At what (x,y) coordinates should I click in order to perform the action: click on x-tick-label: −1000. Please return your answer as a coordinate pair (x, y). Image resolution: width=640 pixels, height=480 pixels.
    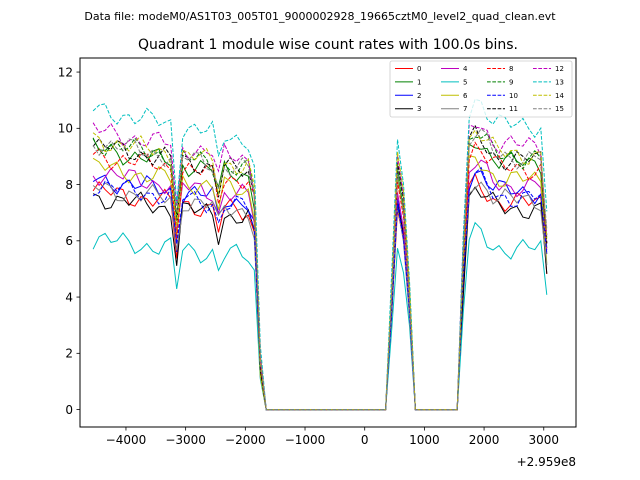
    Looking at the image, I should click on (305, 440).